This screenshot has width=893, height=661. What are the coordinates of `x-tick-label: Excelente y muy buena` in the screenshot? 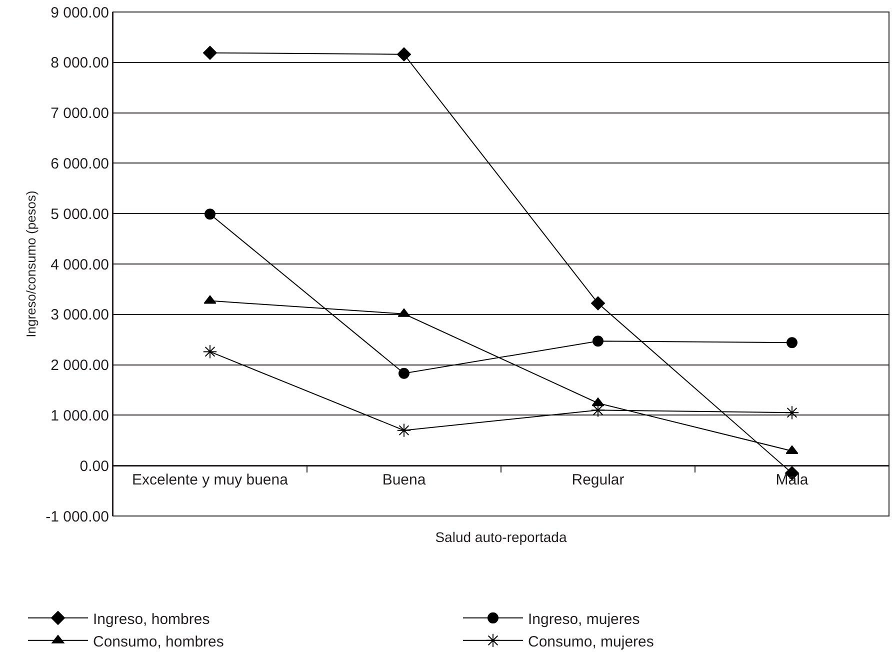 It's located at (210, 480).